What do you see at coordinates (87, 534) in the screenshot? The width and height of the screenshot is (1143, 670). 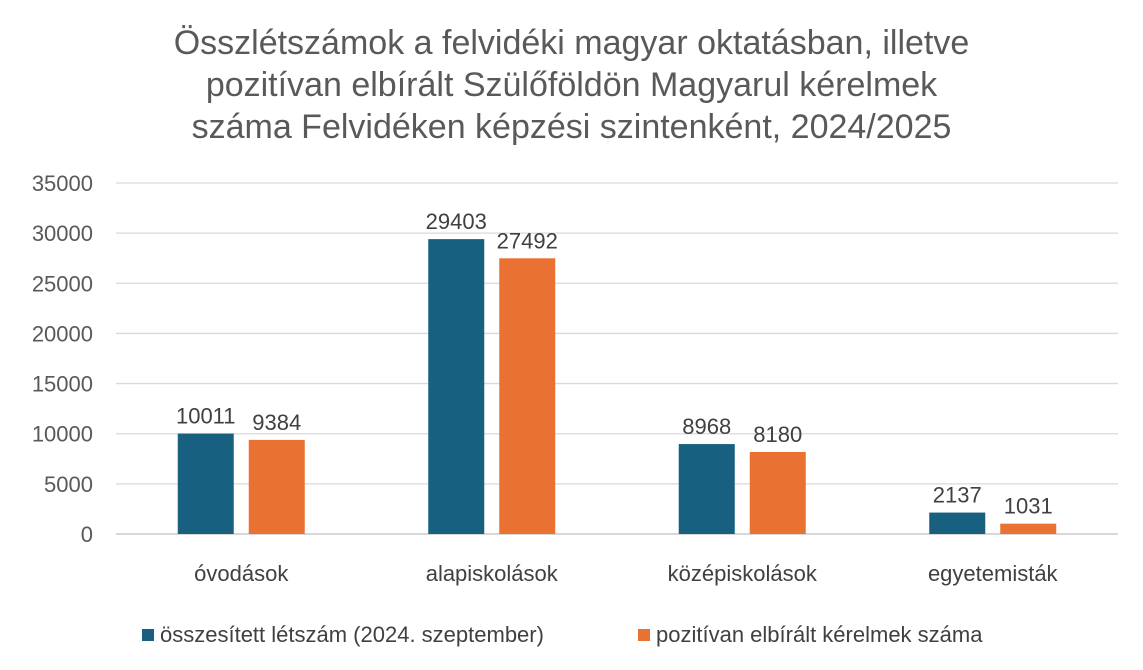 I see `y-tick-label: 0` at bounding box center [87, 534].